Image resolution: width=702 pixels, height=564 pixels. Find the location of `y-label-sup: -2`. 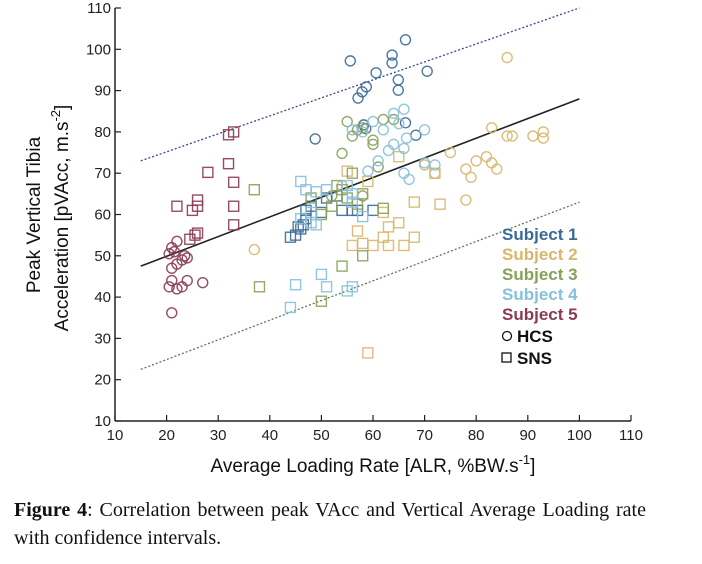

y-label-sup: -2 is located at coordinates (55, 116).